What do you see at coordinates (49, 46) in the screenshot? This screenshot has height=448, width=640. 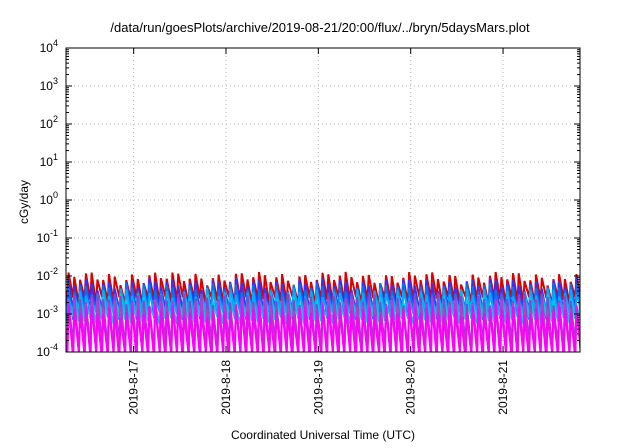 I see `y-tick-label: 10⁴` at bounding box center [49, 46].